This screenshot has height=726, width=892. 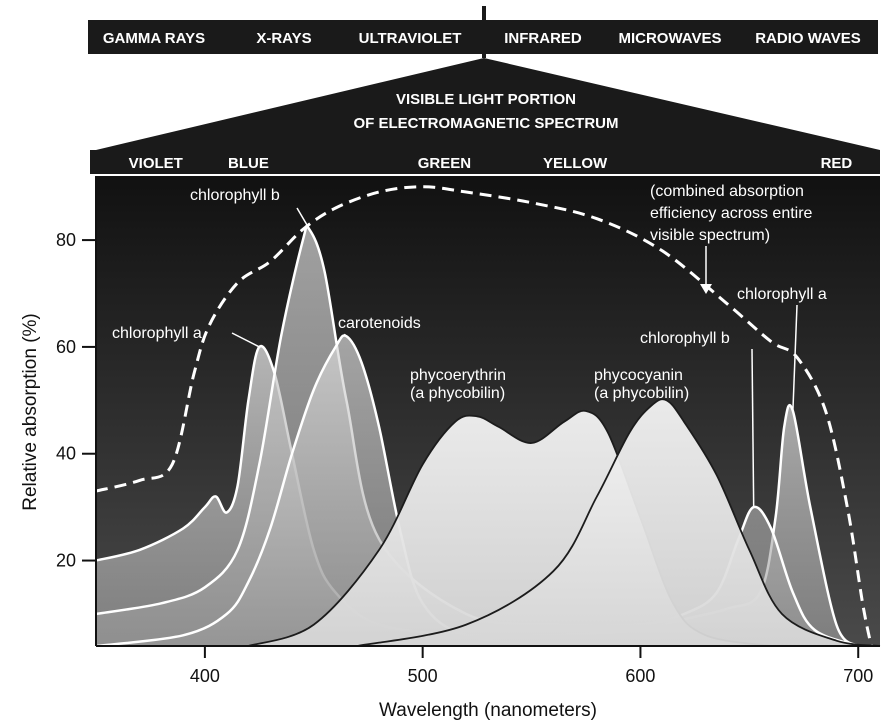 I want to click on spectrum-label-gamma-rays: GAMMA RAYS, so click(x=154, y=38).